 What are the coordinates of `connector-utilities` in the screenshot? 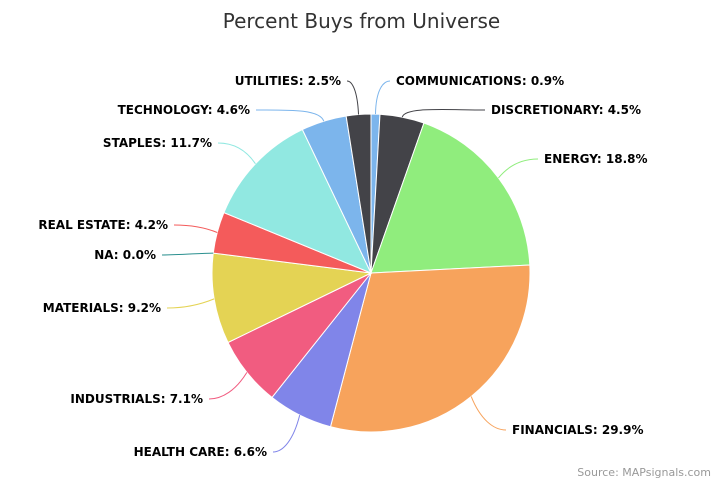 It's located at (353, 97).